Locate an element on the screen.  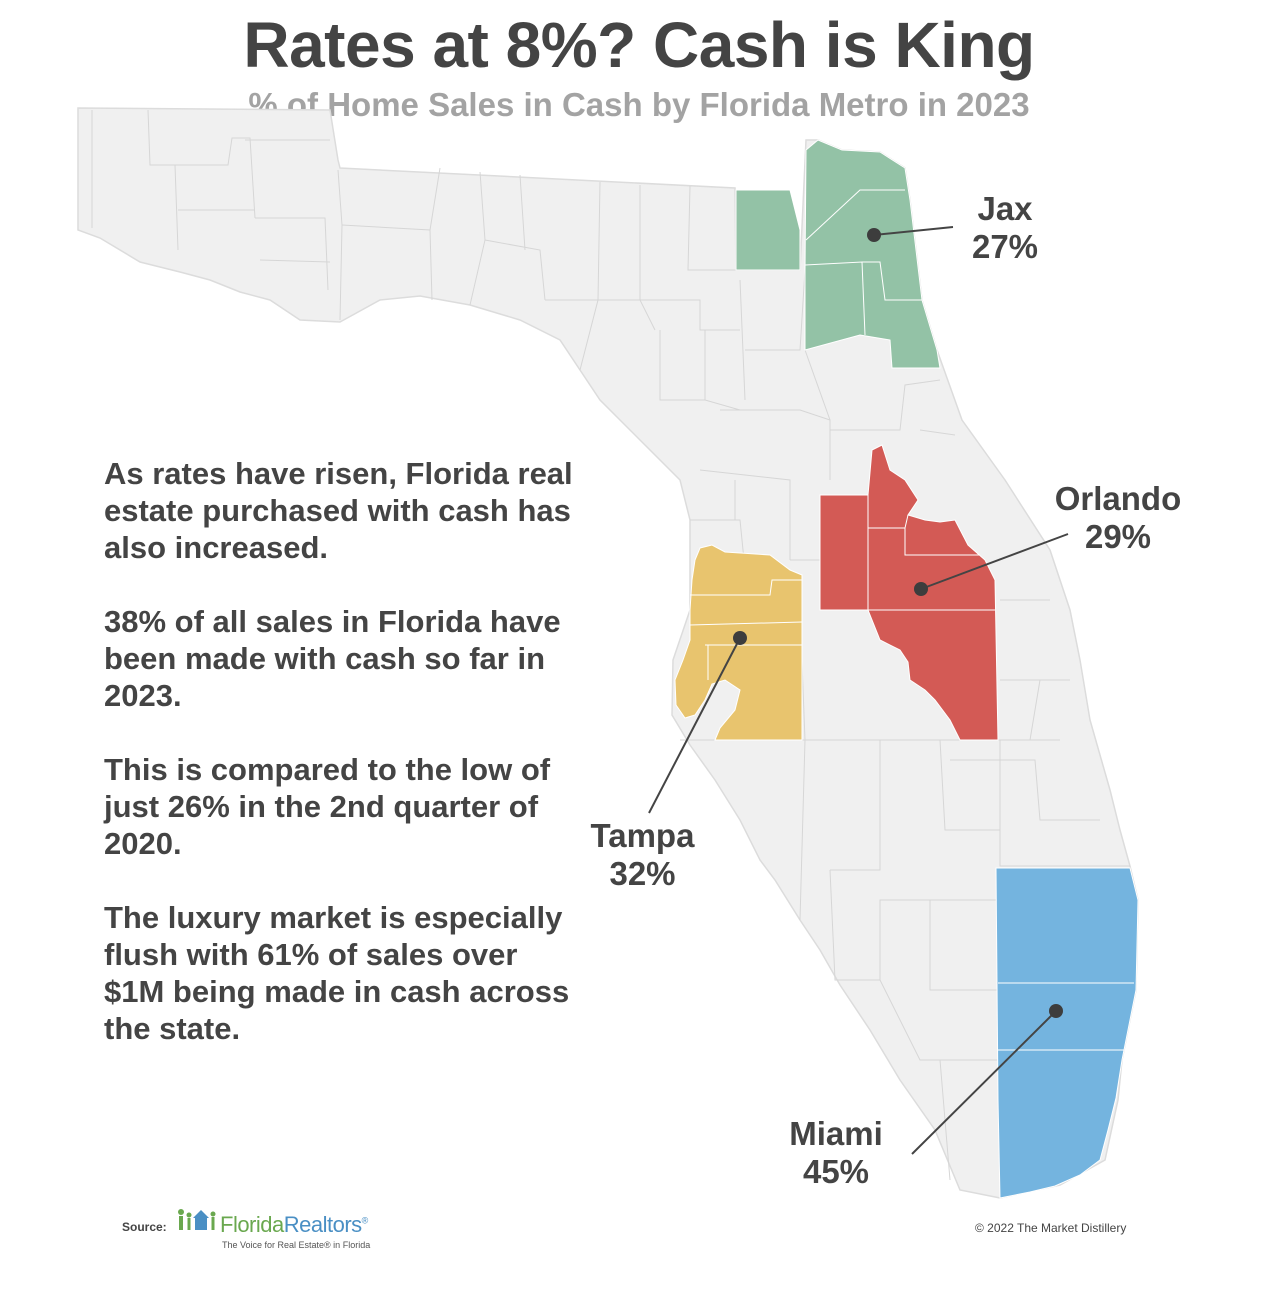
florida-realtors-logo-text: FloridaRealtors® is located at coordinates (294, 1225).